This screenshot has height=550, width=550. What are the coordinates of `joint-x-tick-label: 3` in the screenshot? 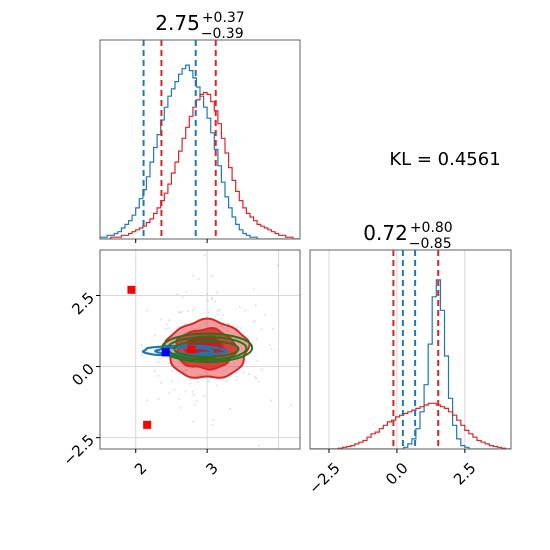 It's located at (211, 468).